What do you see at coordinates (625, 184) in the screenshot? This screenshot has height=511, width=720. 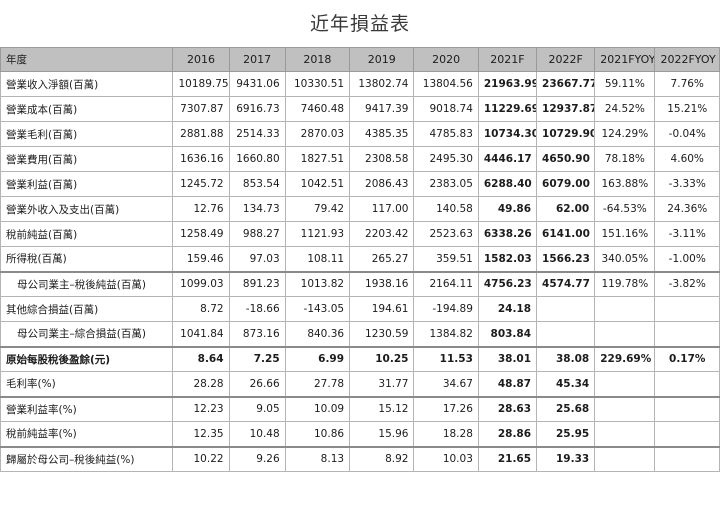 I see `table-cell: 163.88%` at bounding box center [625, 184].